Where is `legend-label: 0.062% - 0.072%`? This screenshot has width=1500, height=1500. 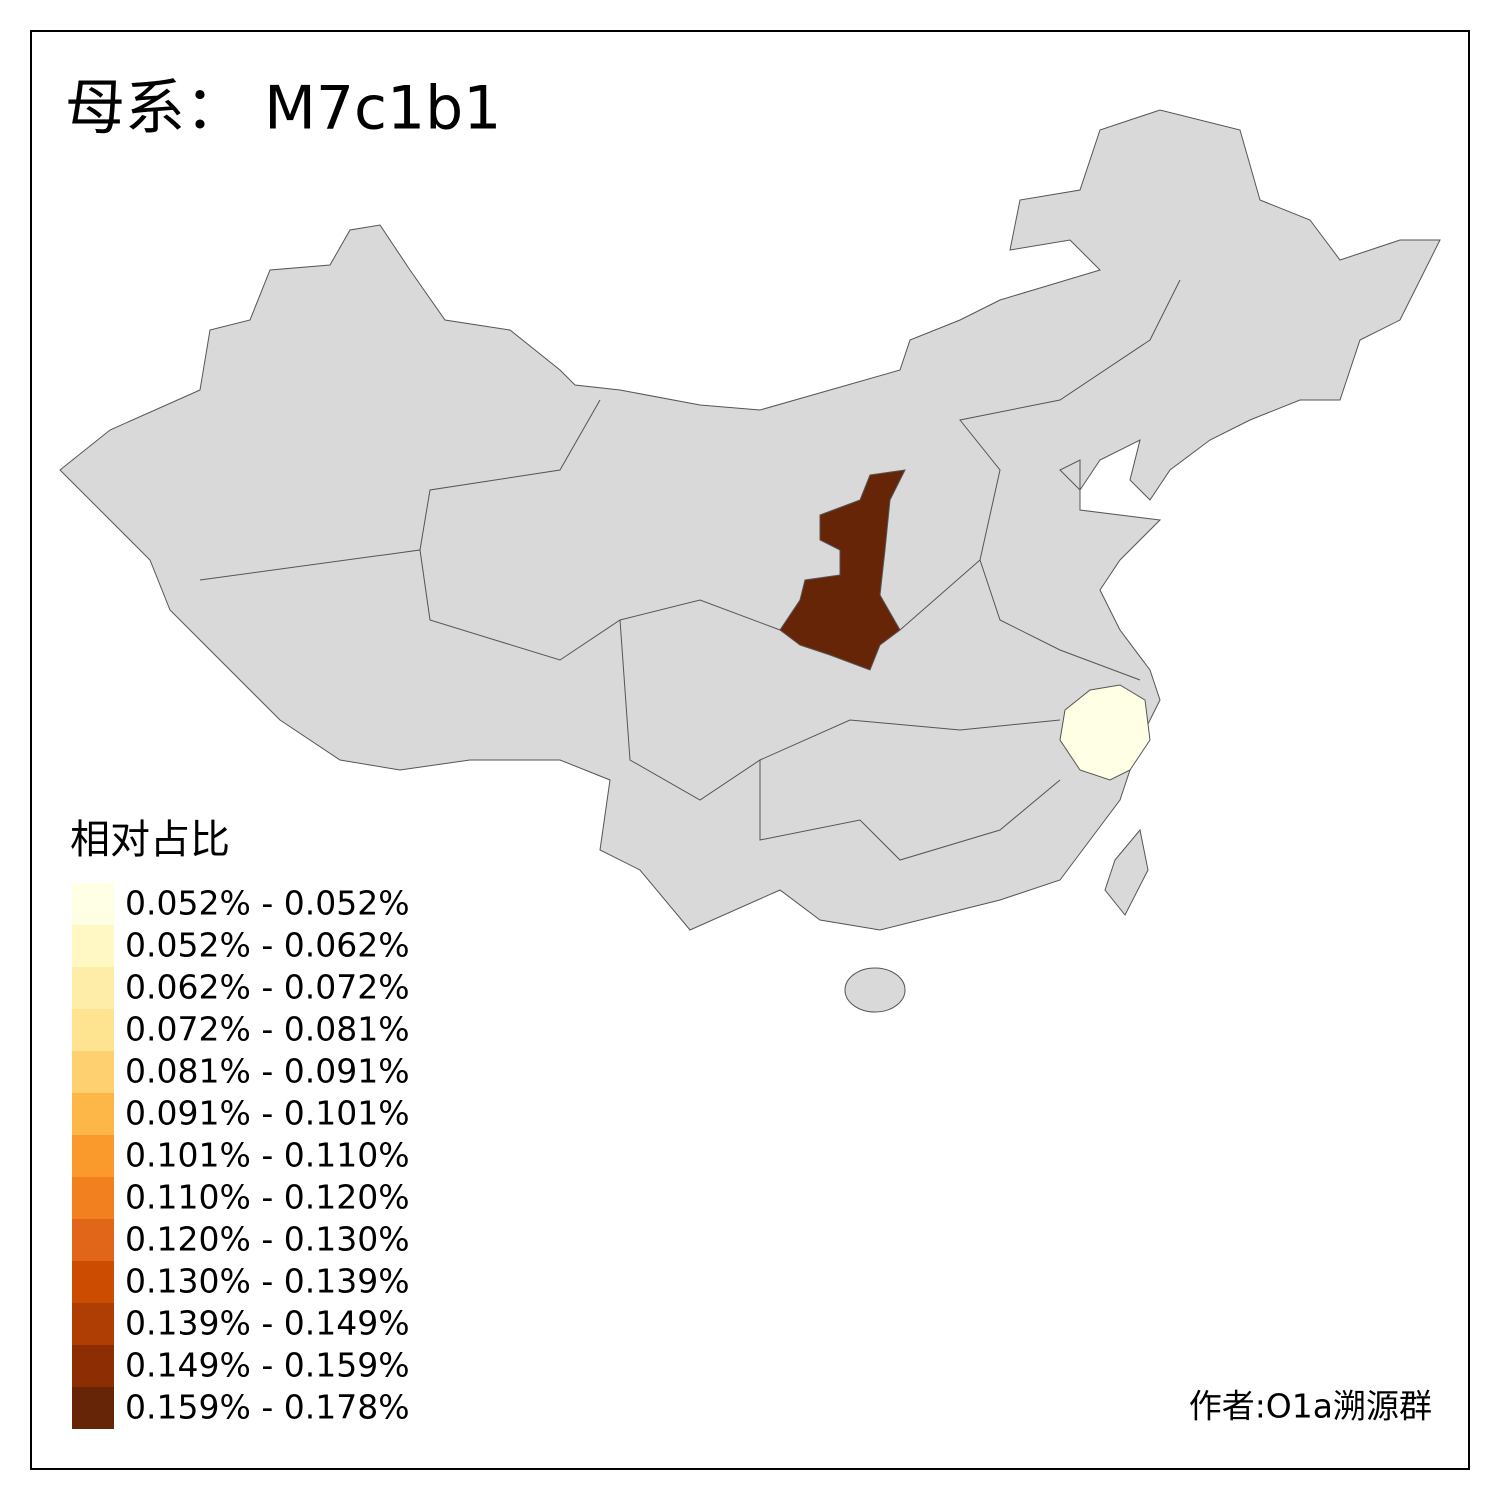
legend-label: 0.062% - 0.072% is located at coordinates (267, 987).